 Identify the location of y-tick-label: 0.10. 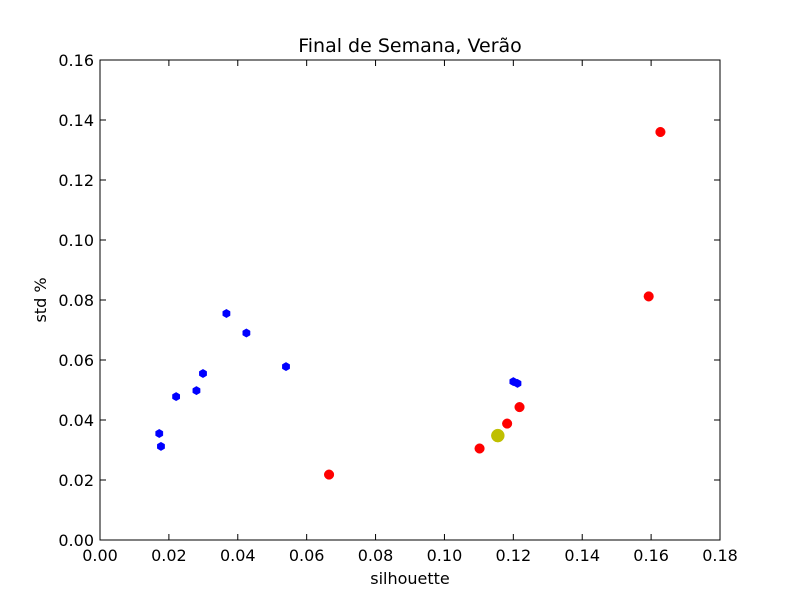
(76, 240).